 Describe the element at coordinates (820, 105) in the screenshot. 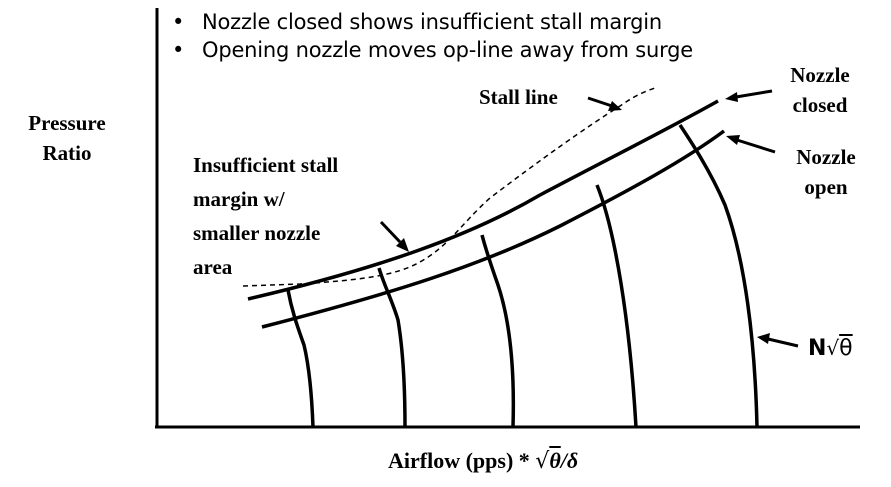

I see `nozzle-closed-line2: closed` at that location.